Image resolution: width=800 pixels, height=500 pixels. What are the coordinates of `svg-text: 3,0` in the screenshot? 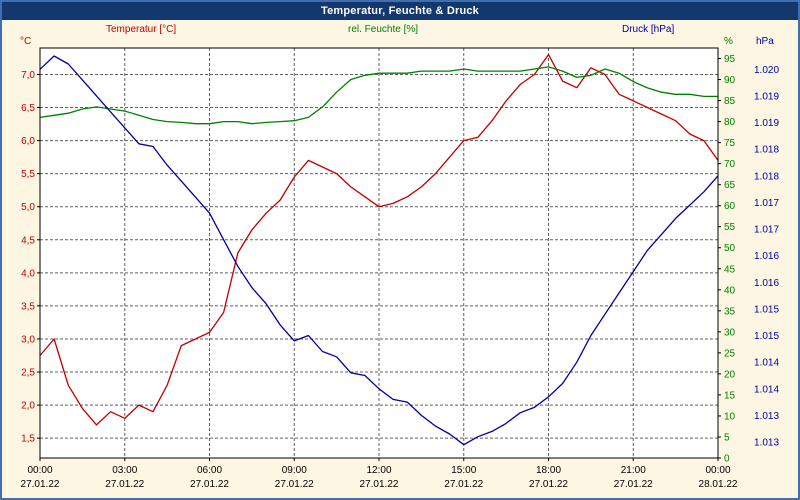 It's located at (28, 339).